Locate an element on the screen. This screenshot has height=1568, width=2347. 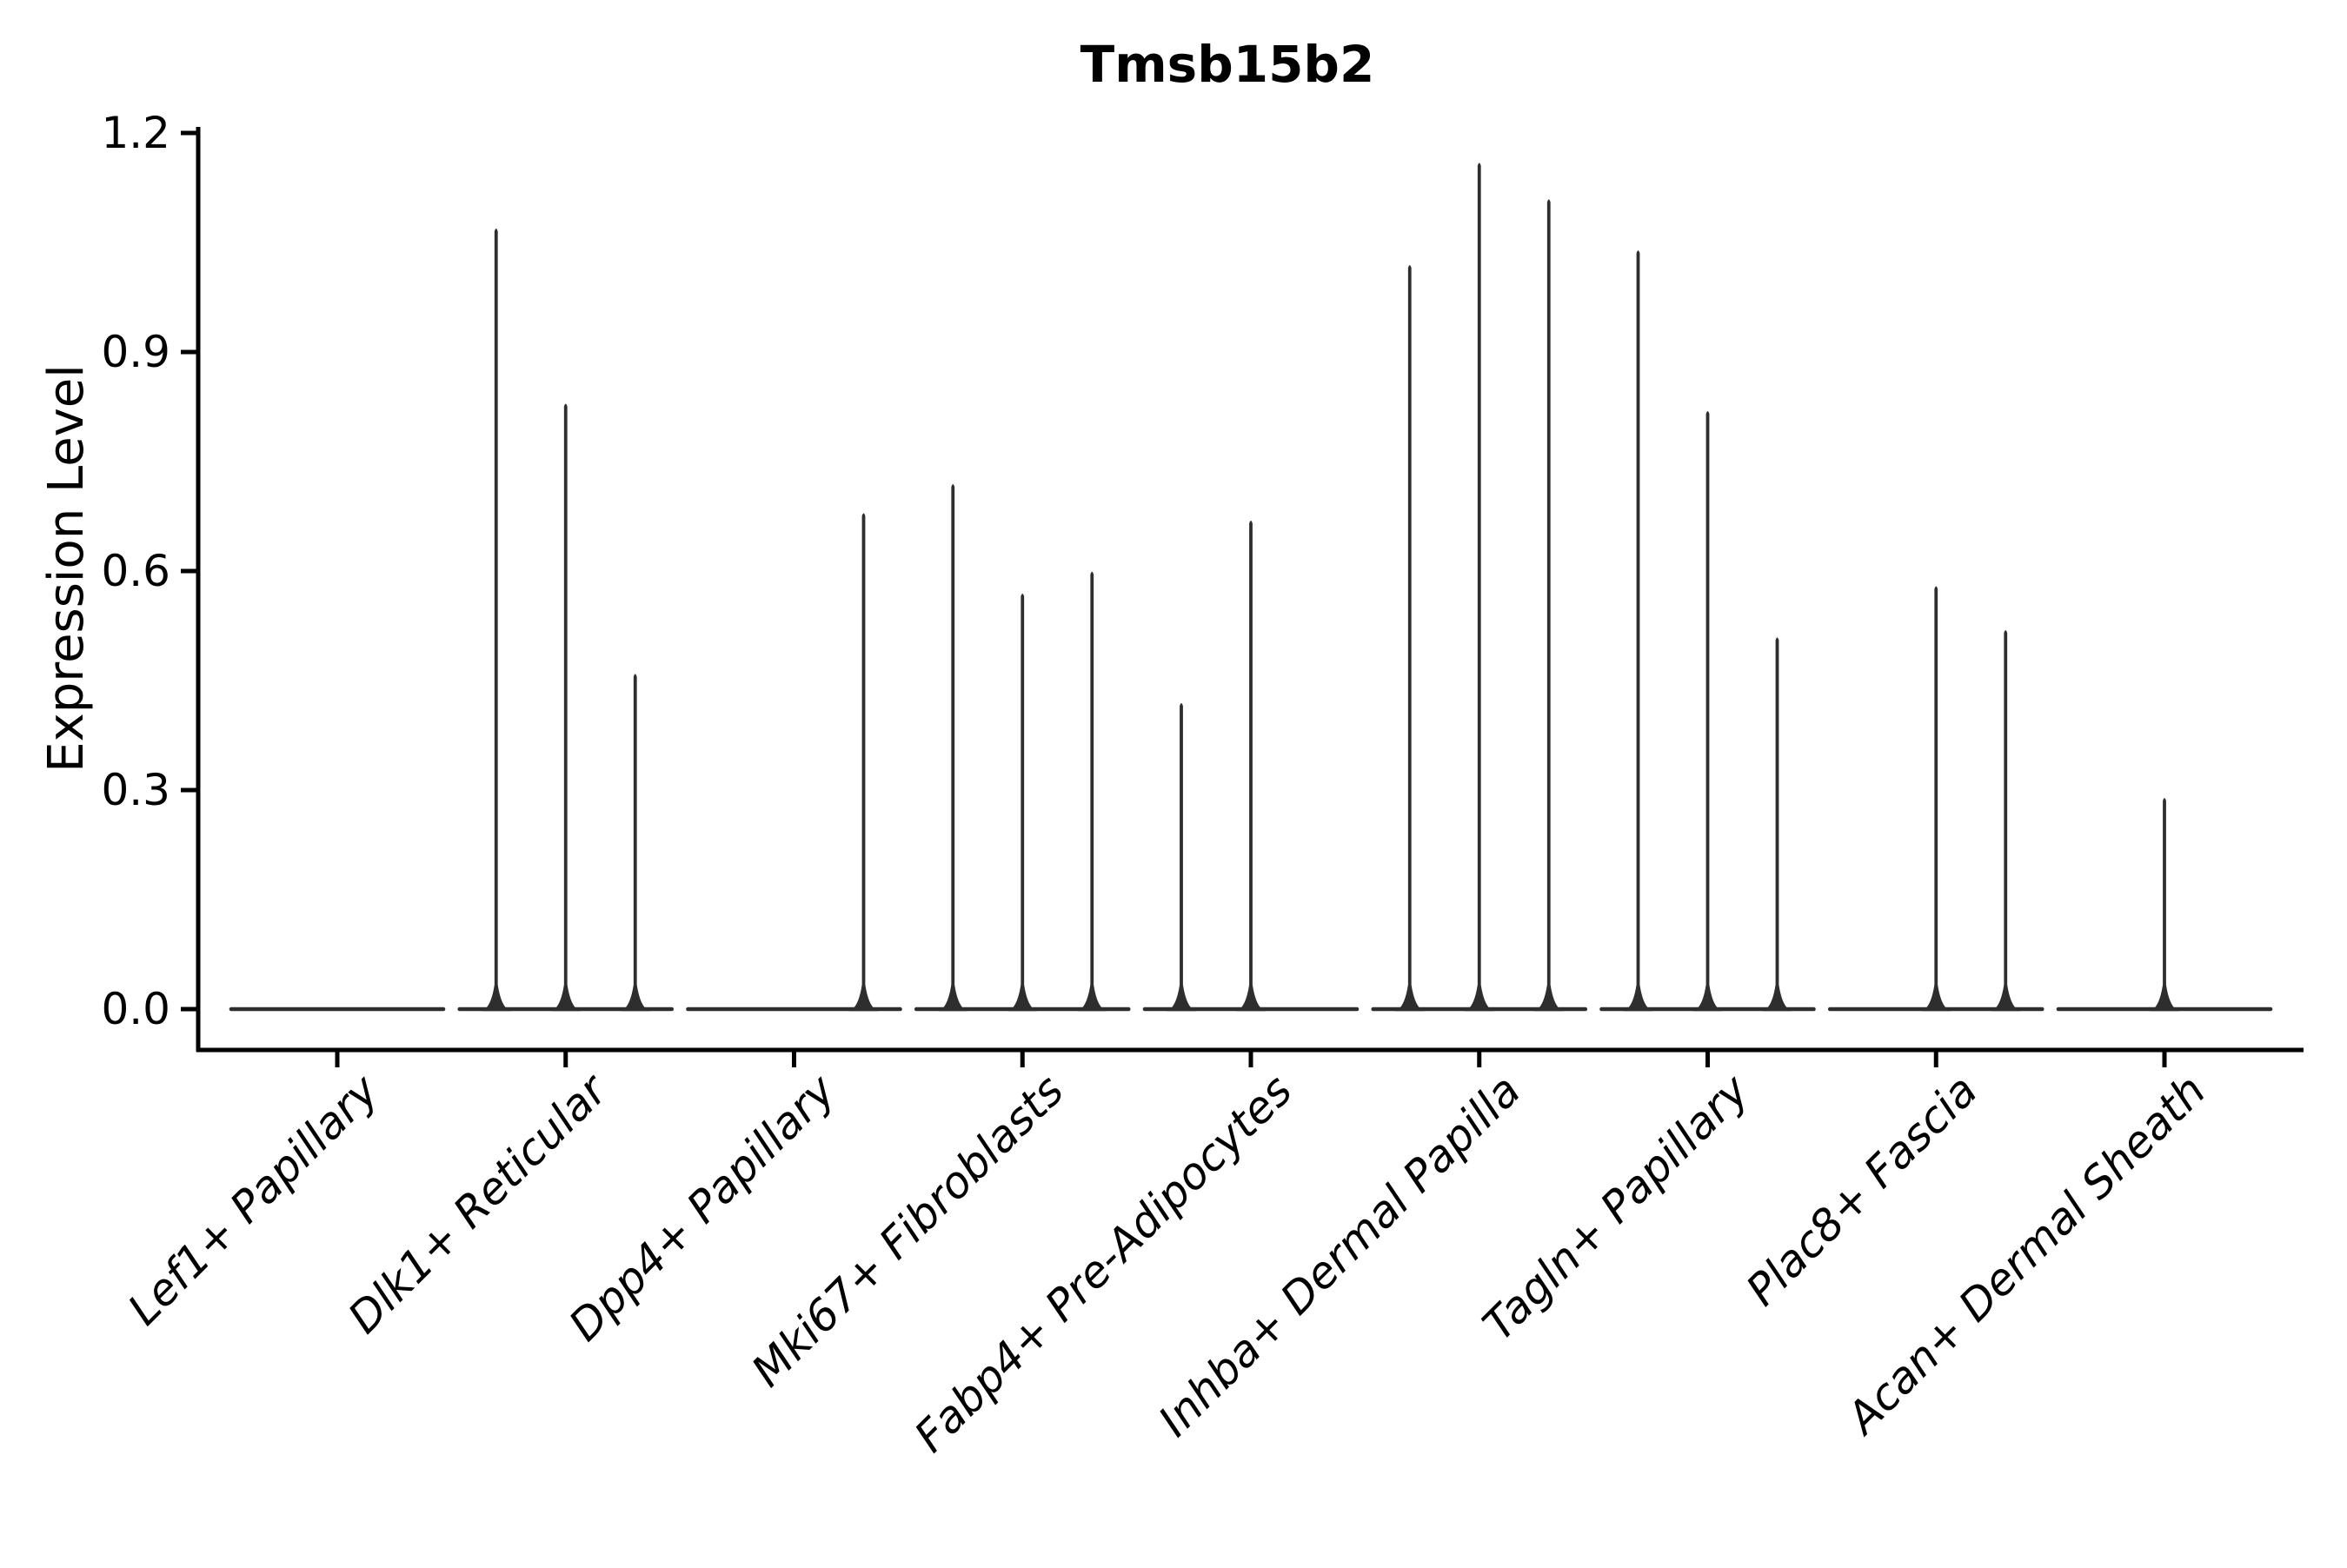
x-tick-label: Inhba+ Dermal Papilla is located at coordinates (1340, 1255).